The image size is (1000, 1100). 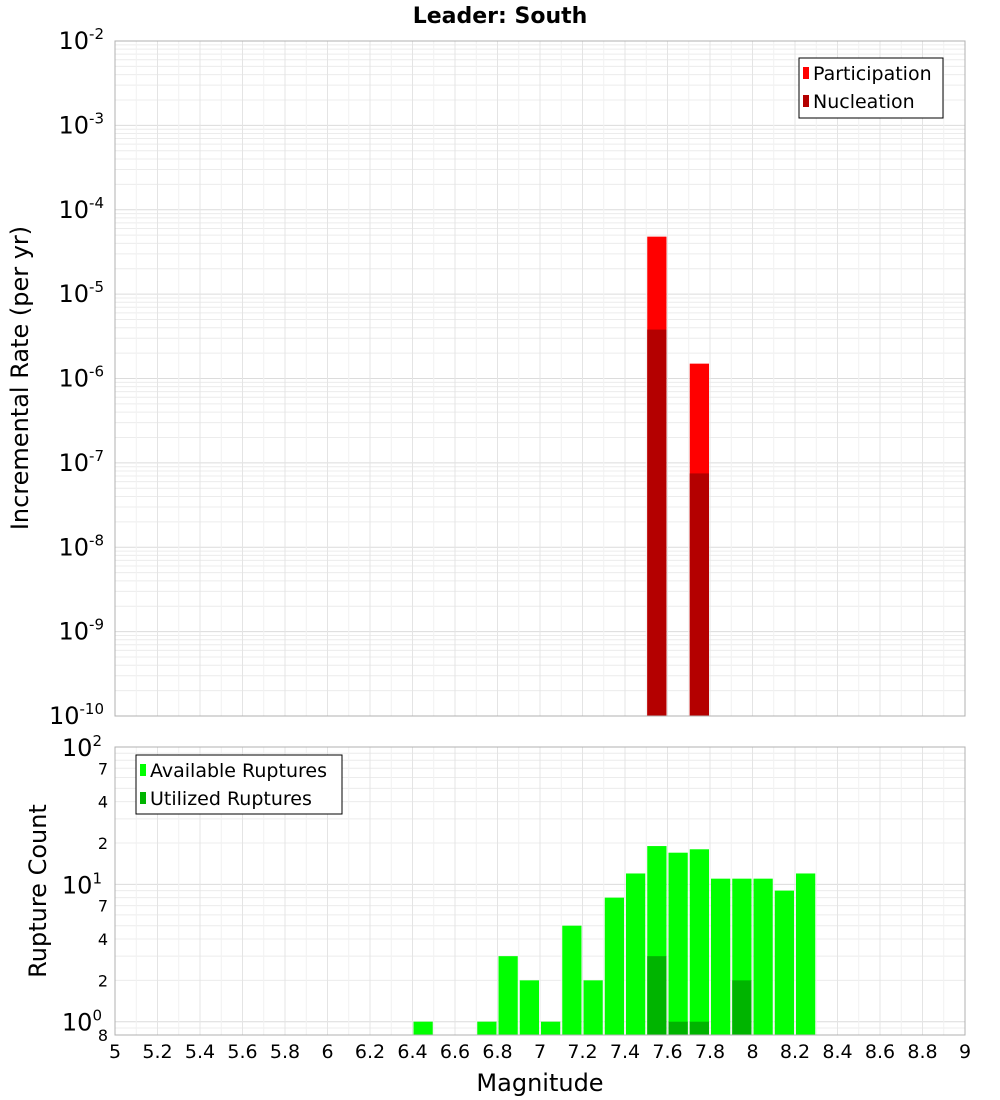 I want to click on rate-y-ticks: 10⁻¹⁰ 10⁻⁹ 10⁻⁸ 10⁻⁷ 10⁻⁶ 10⁻⁵ 10⁻⁴ 10⁻³ 10⁻², so click(x=76, y=377).